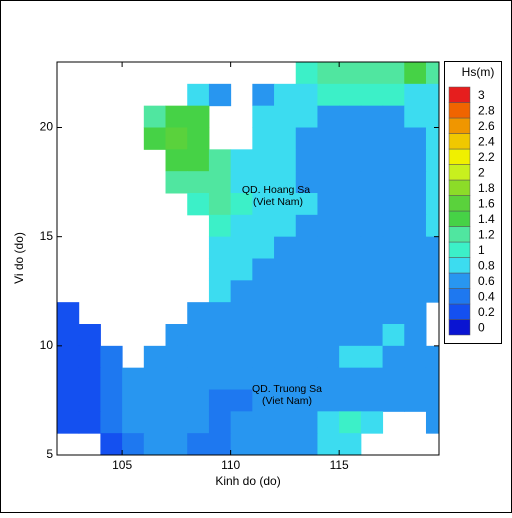 The width and height of the screenshot is (512, 518). I want to click on y-tick-label: 5, so click(49, 454).